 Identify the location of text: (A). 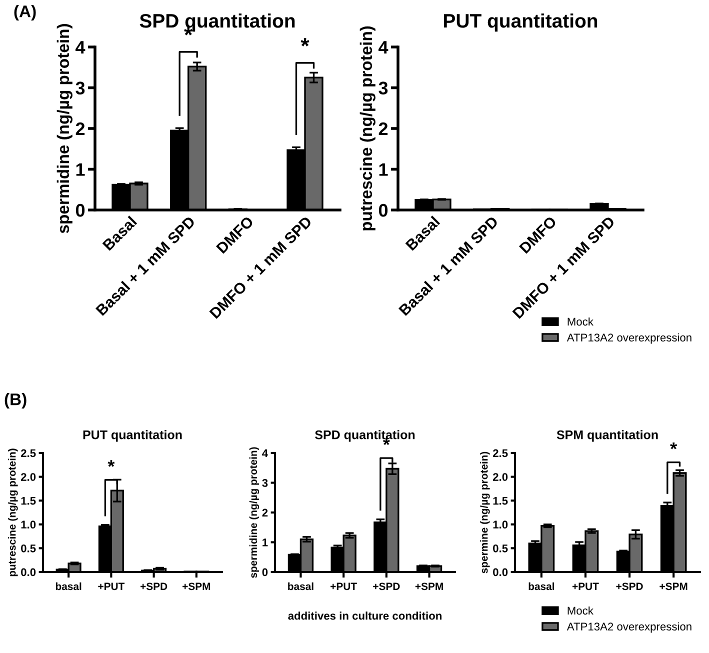
(25, 13).